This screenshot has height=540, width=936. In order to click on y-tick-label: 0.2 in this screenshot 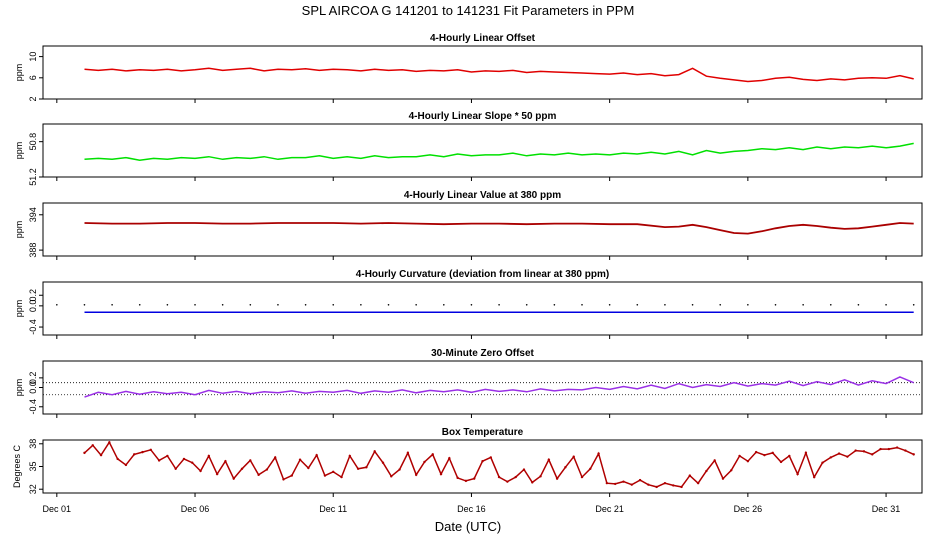, I will do `click(33, 378)`.